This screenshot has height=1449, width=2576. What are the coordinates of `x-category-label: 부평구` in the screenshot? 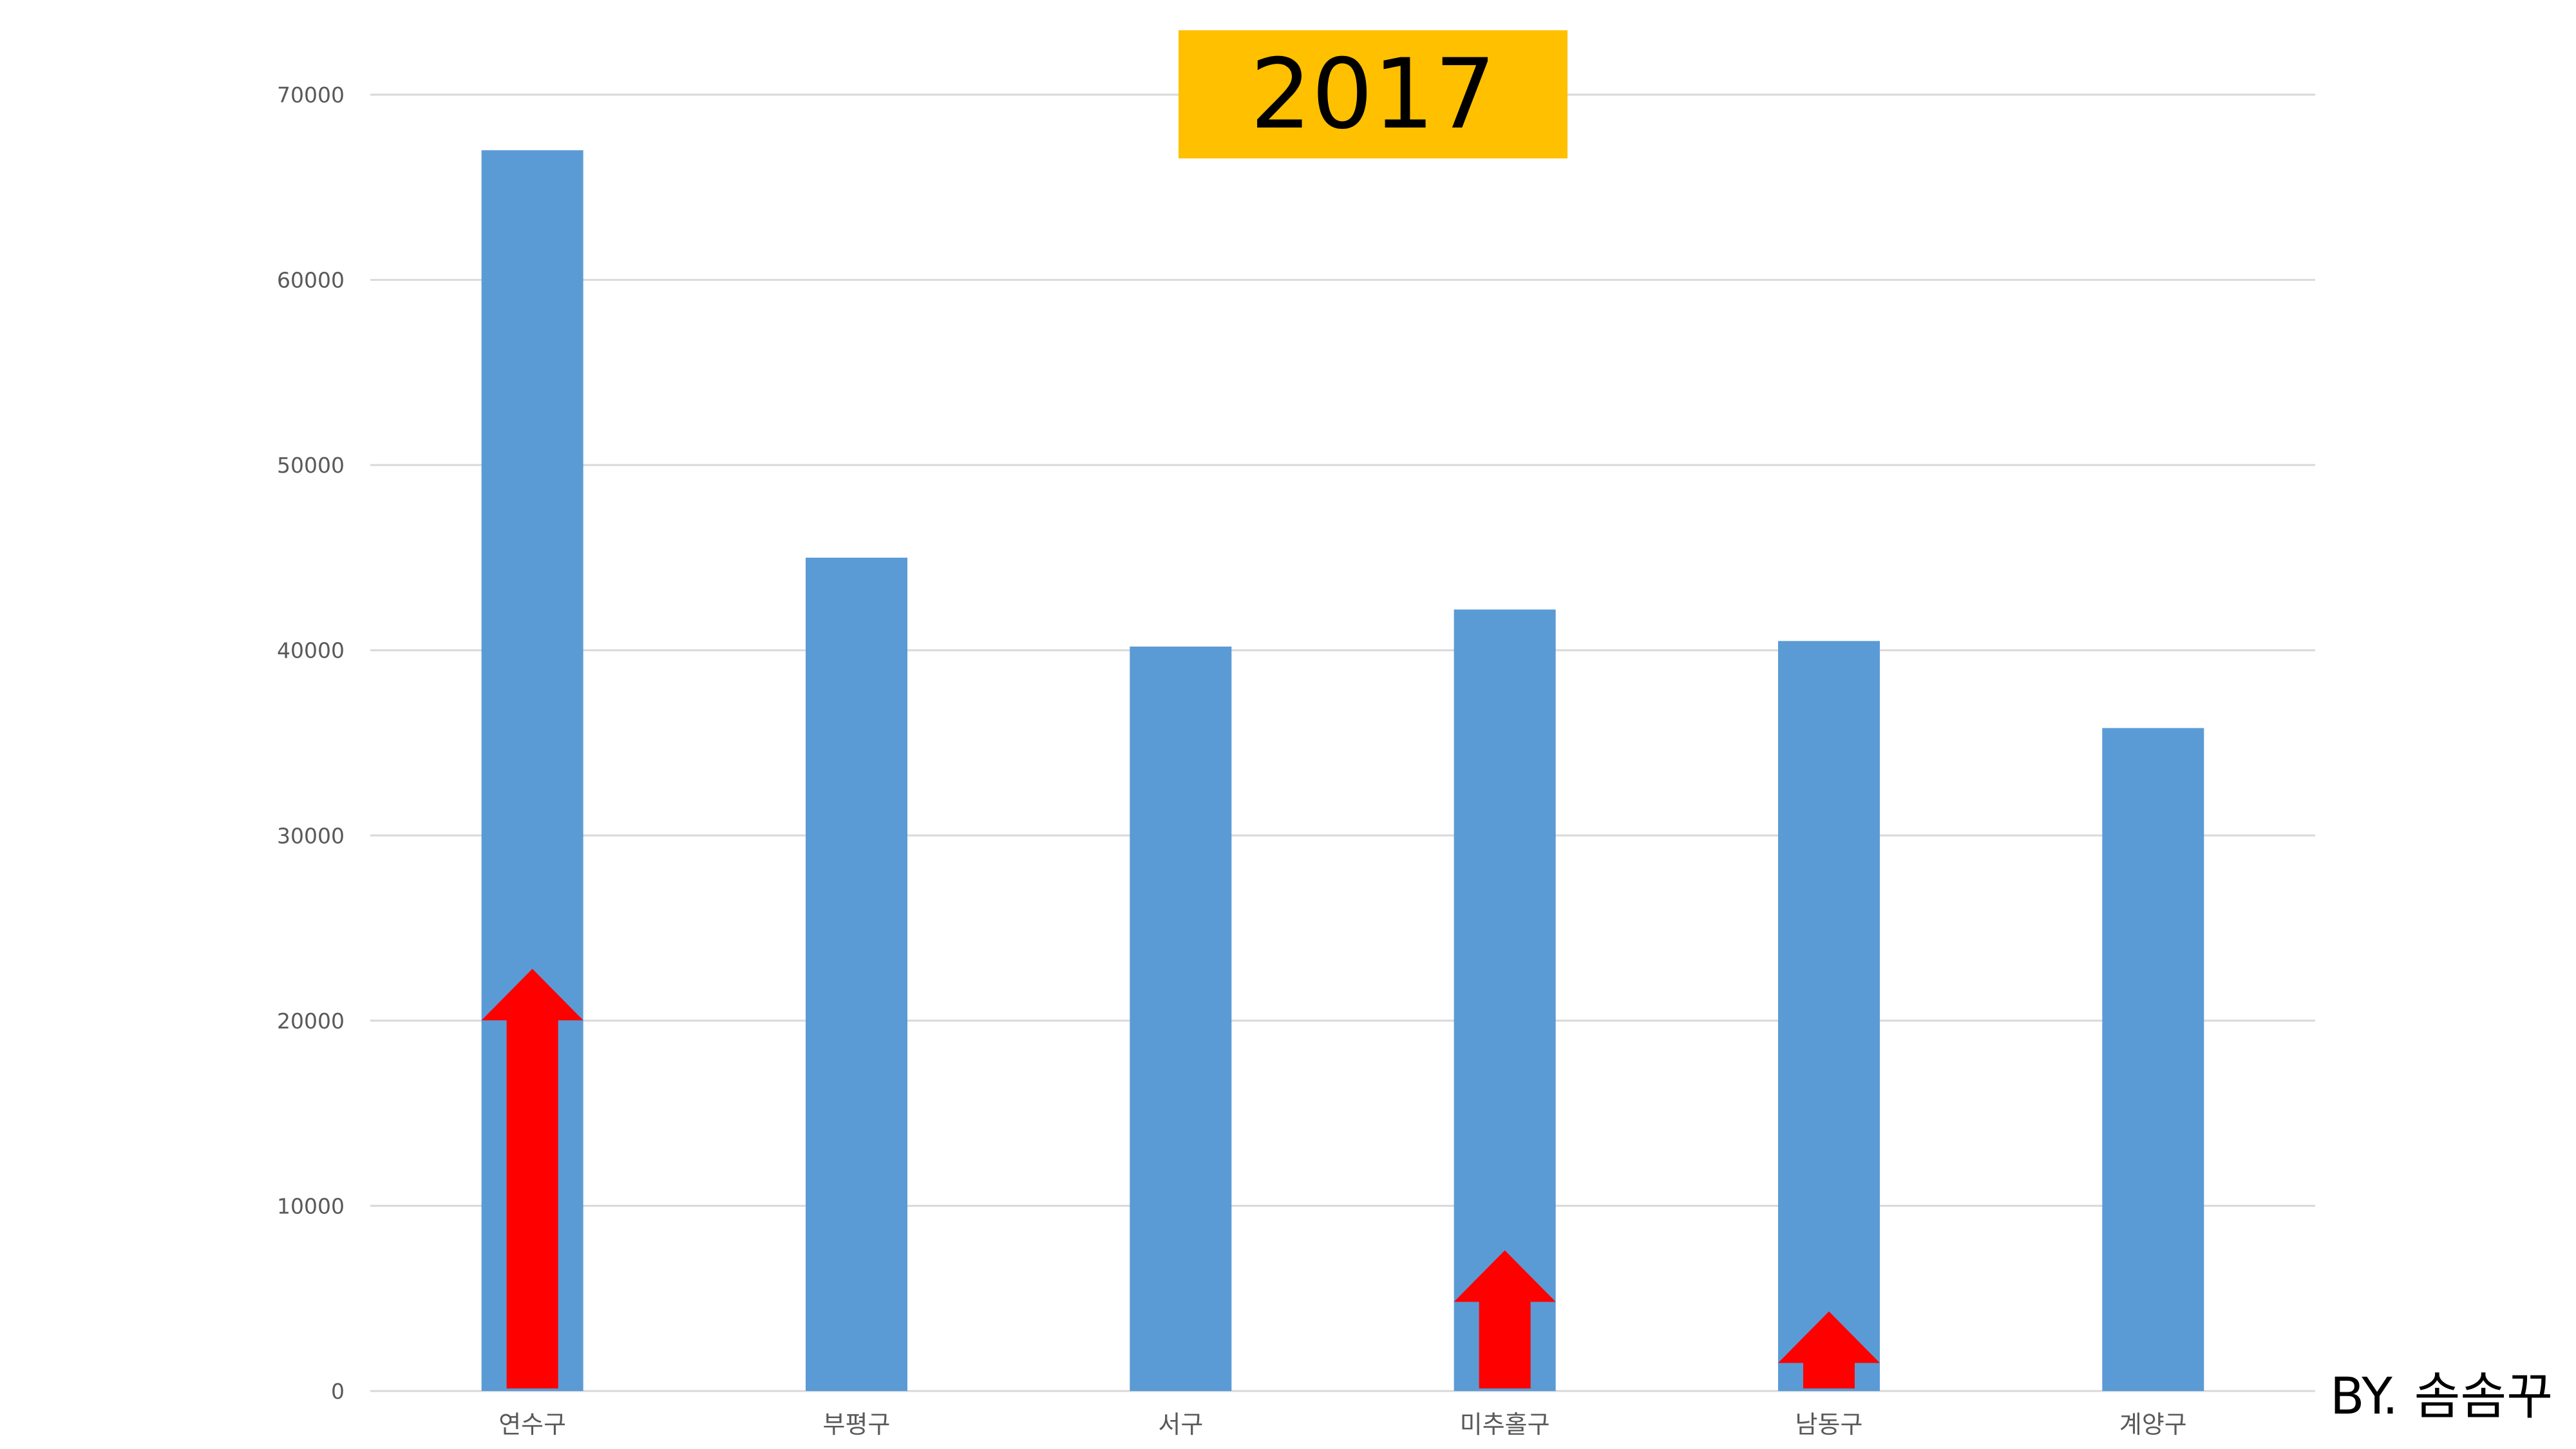 It's located at (857, 1424).